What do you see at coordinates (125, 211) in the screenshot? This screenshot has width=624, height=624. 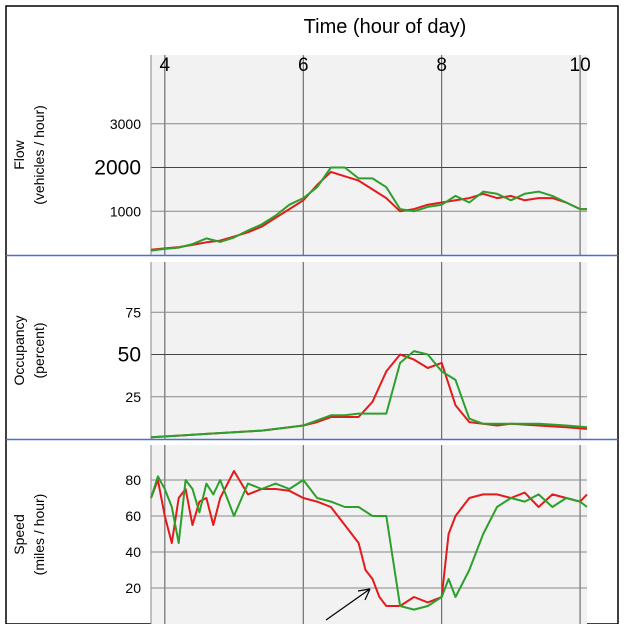 I see `y-tick-label: 1000` at bounding box center [125, 211].